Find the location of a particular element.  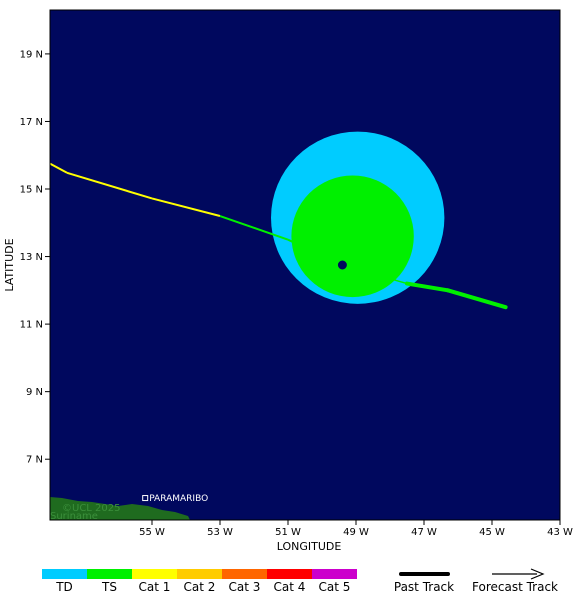

x-tick-label: 49 W is located at coordinates (356, 532).